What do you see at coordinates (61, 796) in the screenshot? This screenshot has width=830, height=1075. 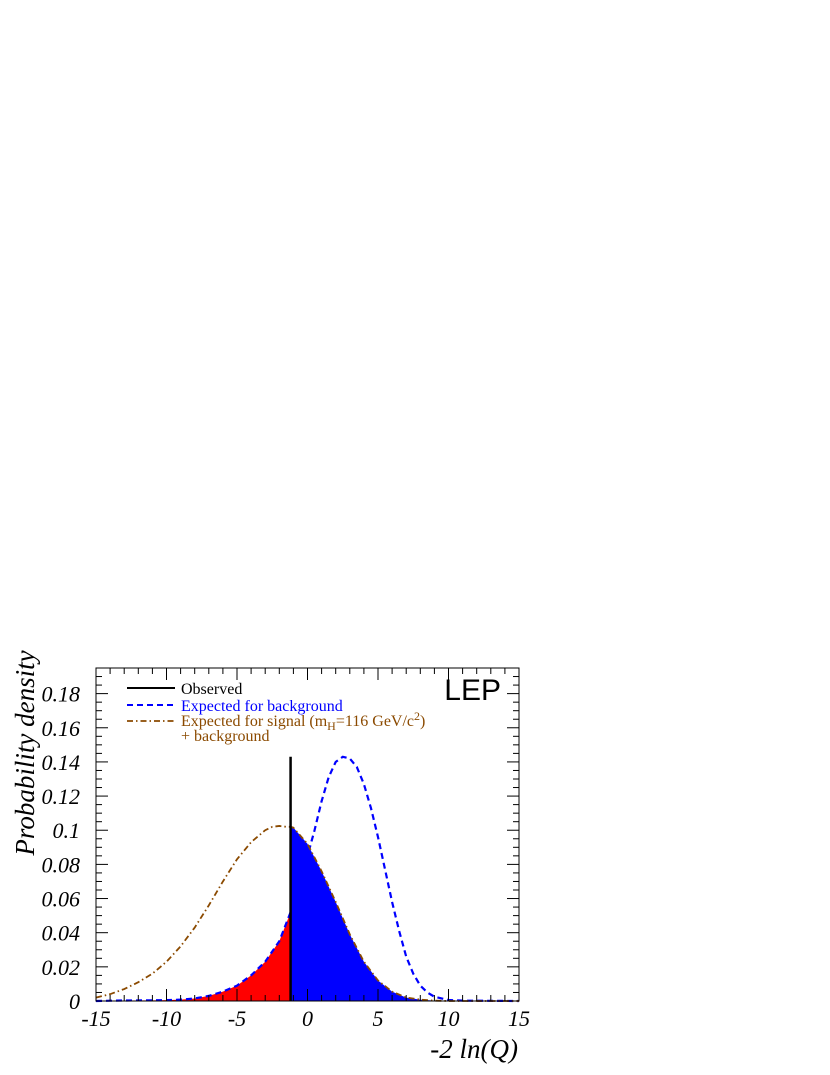 I see `y-tick-label: 0.12` at bounding box center [61, 796].